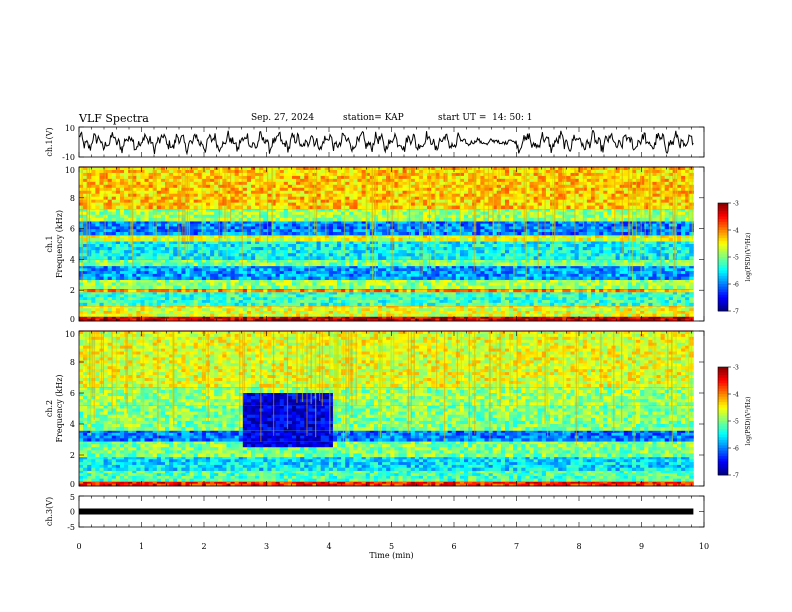 The height and width of the screenshot is (612, 792). Describe the element at coordinates (72, 319) in the screenshot. I see `channel-1-spectrogram-ytick: 0` at that location.